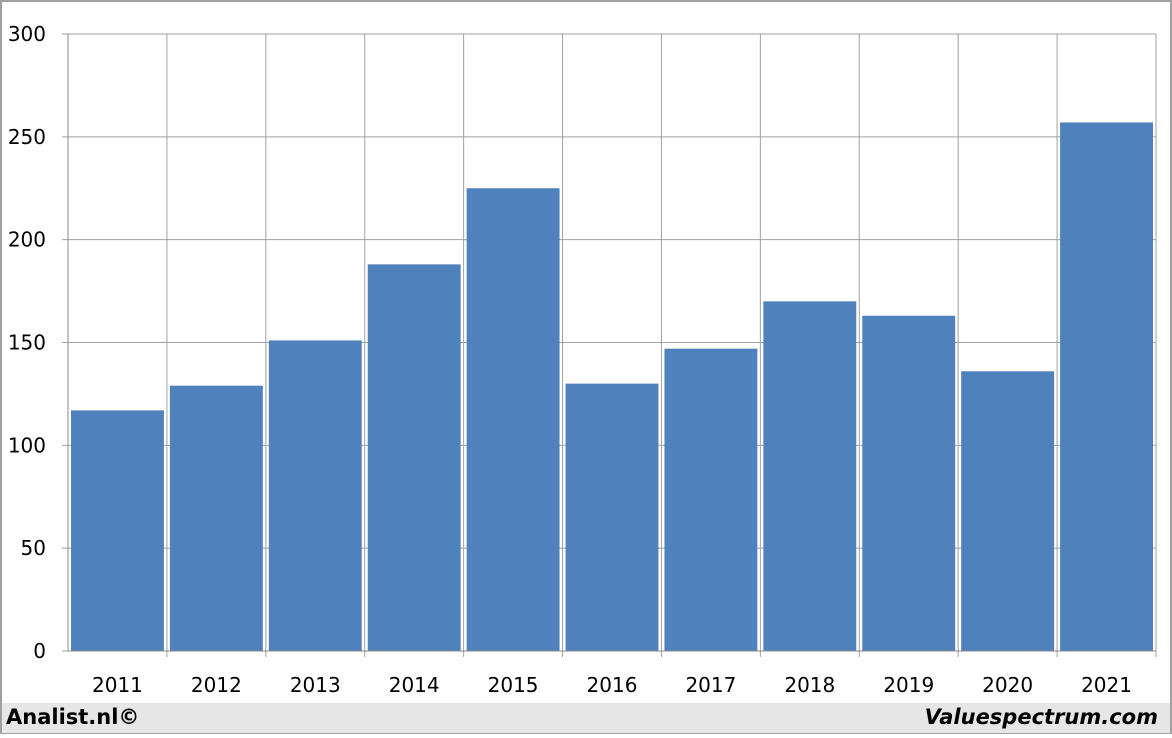  I want to click on x-tick-label: 2013, so click(315, 685).